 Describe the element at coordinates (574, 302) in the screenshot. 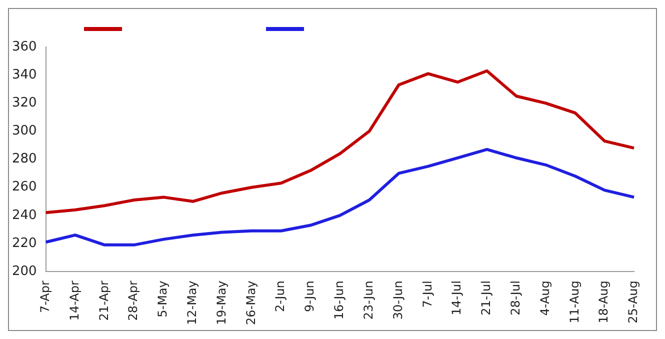

I see `x-tick-label: 11-Aug` at that location.